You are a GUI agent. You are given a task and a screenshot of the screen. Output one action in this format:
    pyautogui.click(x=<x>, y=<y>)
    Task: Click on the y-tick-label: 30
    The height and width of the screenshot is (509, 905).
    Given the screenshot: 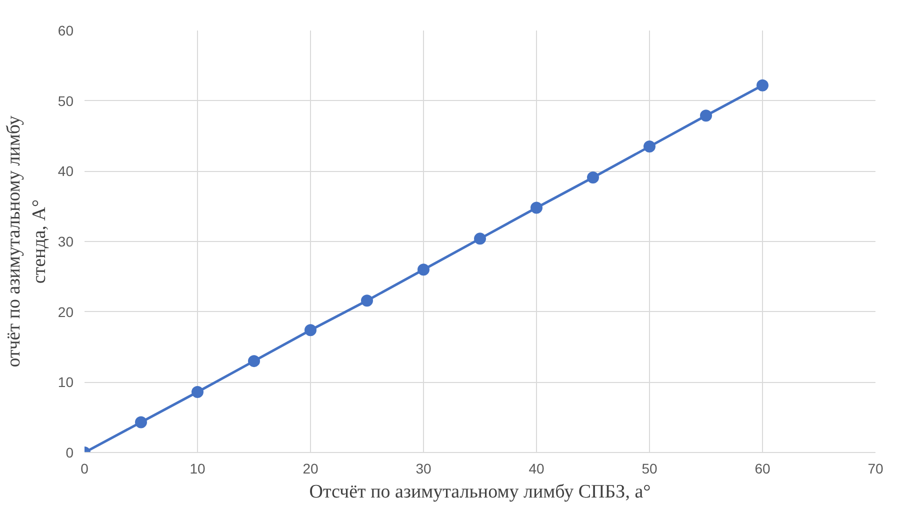 What is the action you would take?
    pyautogui.click(x=66, y=242)
    